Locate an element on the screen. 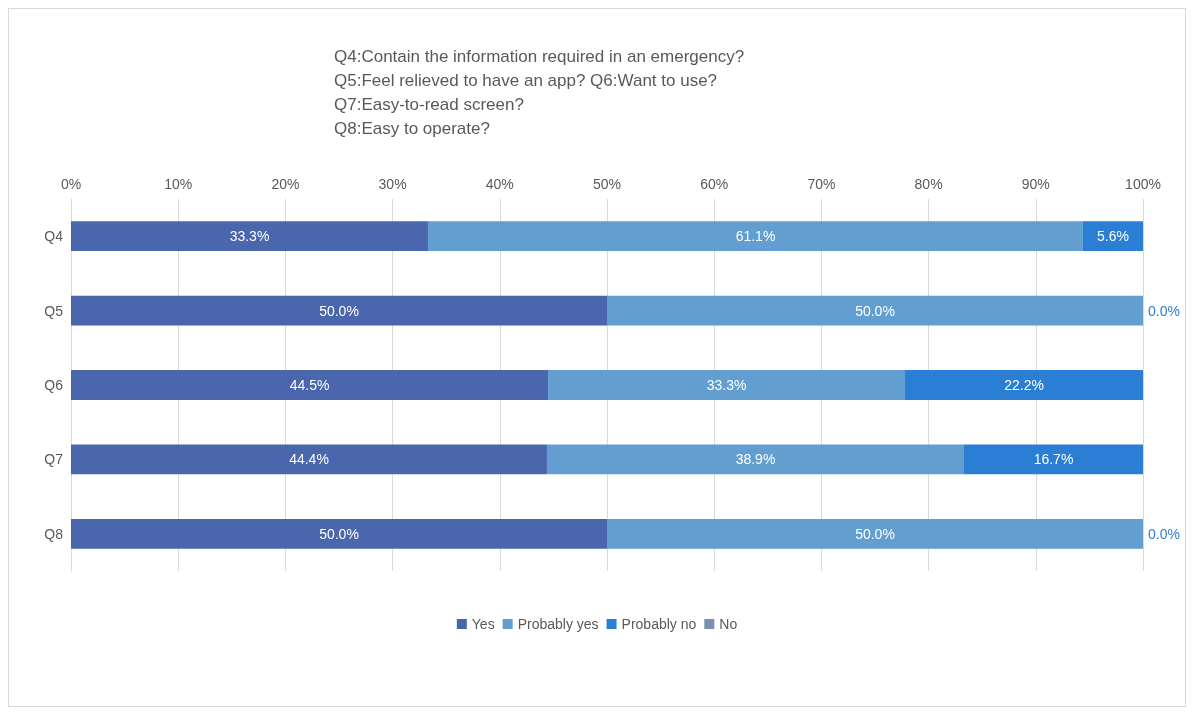 The image size is (1196, 717). legend-label: Probably no is located at coordinates (659, 624).